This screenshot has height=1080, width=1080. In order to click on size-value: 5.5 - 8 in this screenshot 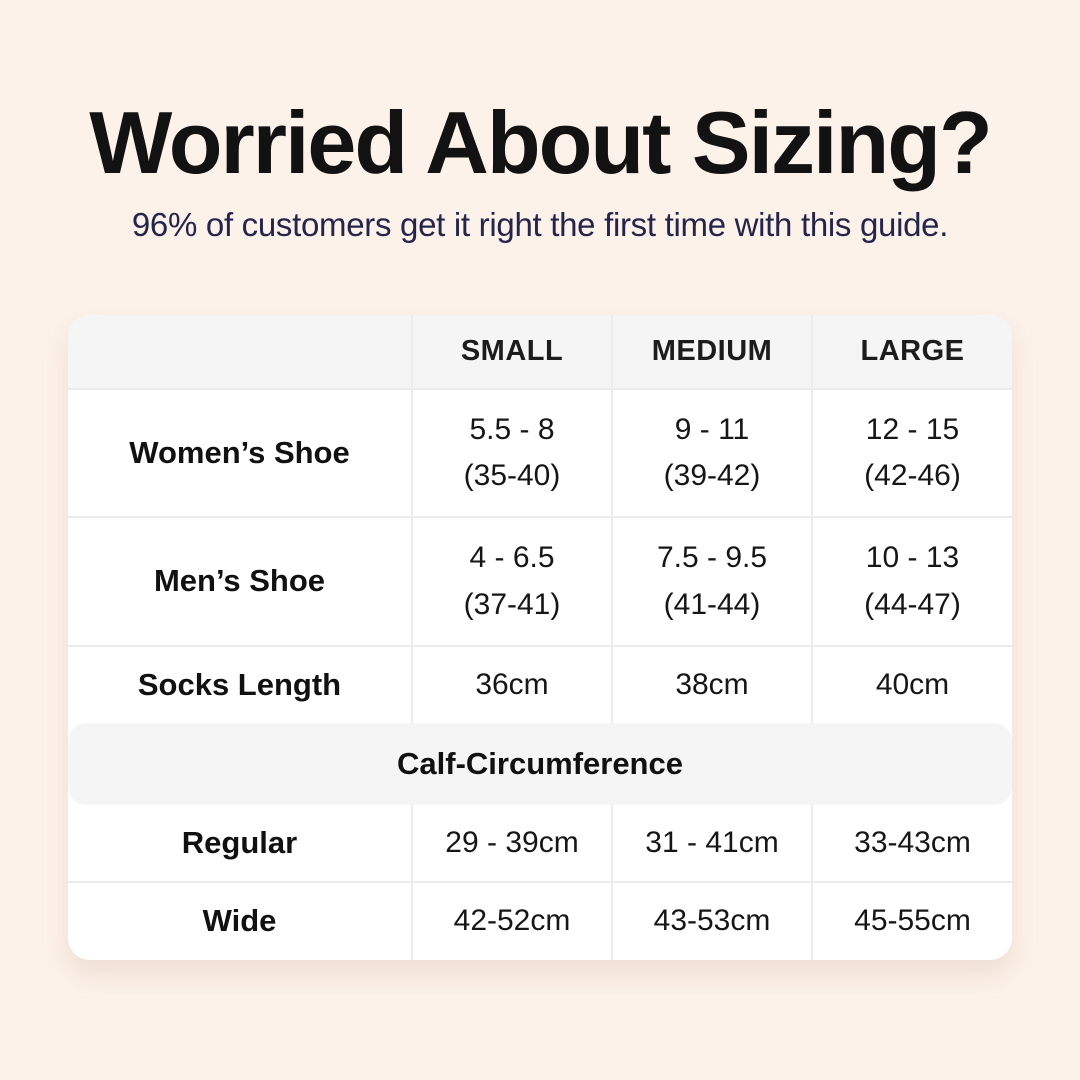, I will do `click(512, 429)`.